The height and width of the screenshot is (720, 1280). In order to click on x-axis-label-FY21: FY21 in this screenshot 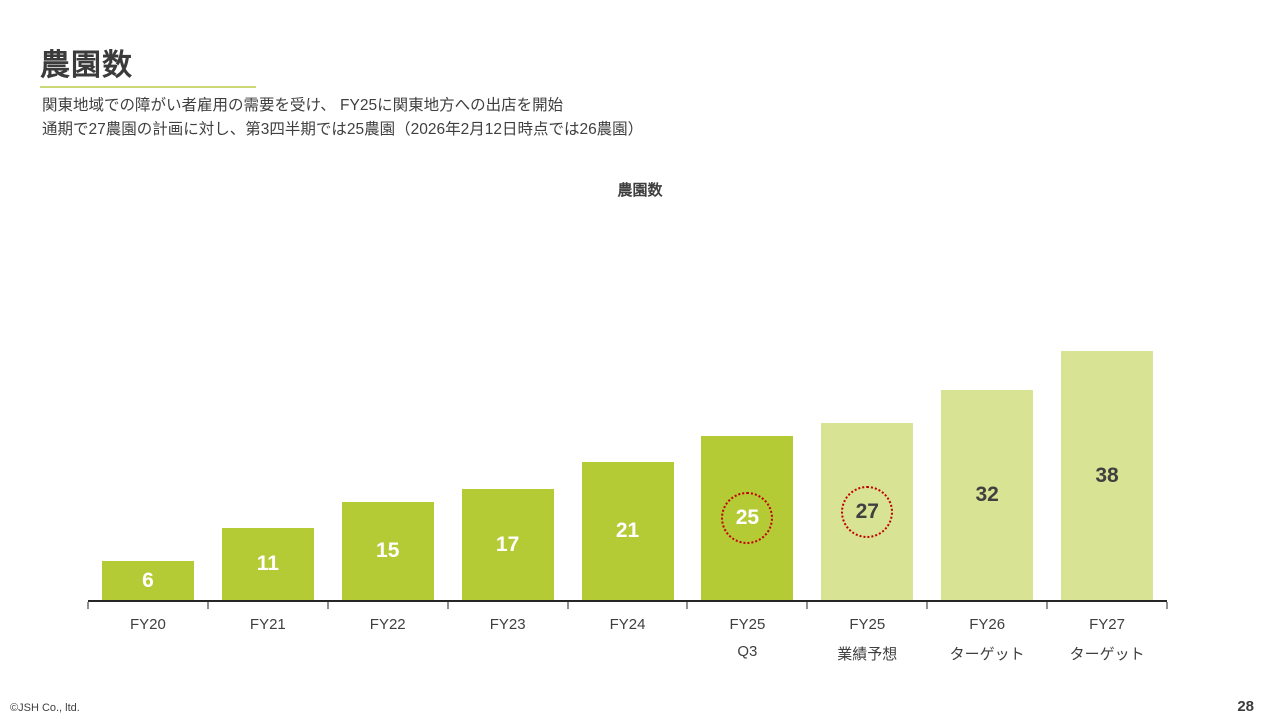, I will do `click(268, 640)`.